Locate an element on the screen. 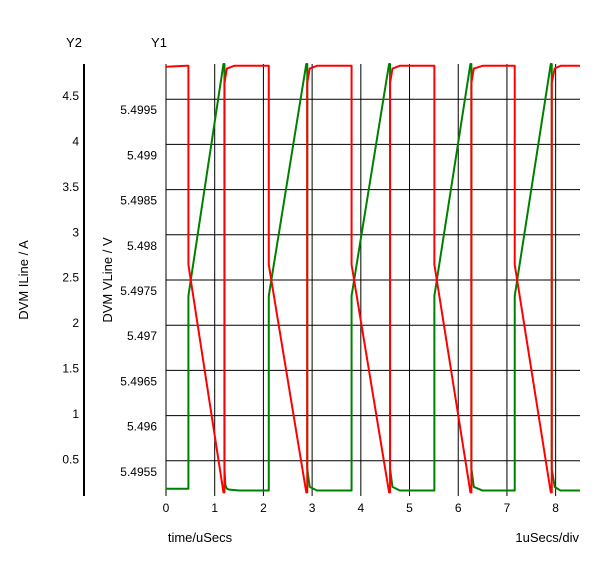 Image resolution: width=600 pixels, height=563 pixels. x-tick-labels: 0 1 2 3 4 5 6 7 8 is located at coordinates (361, 508).